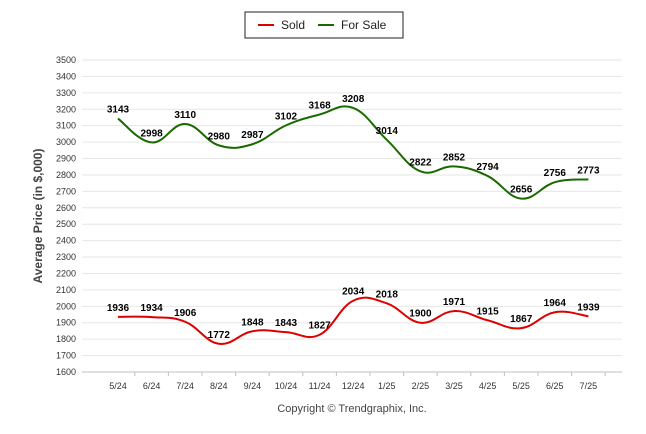 The height and width of the screenshot is (434, 646). I want to click on x-tick-label: 3/25, so click(454, 386).